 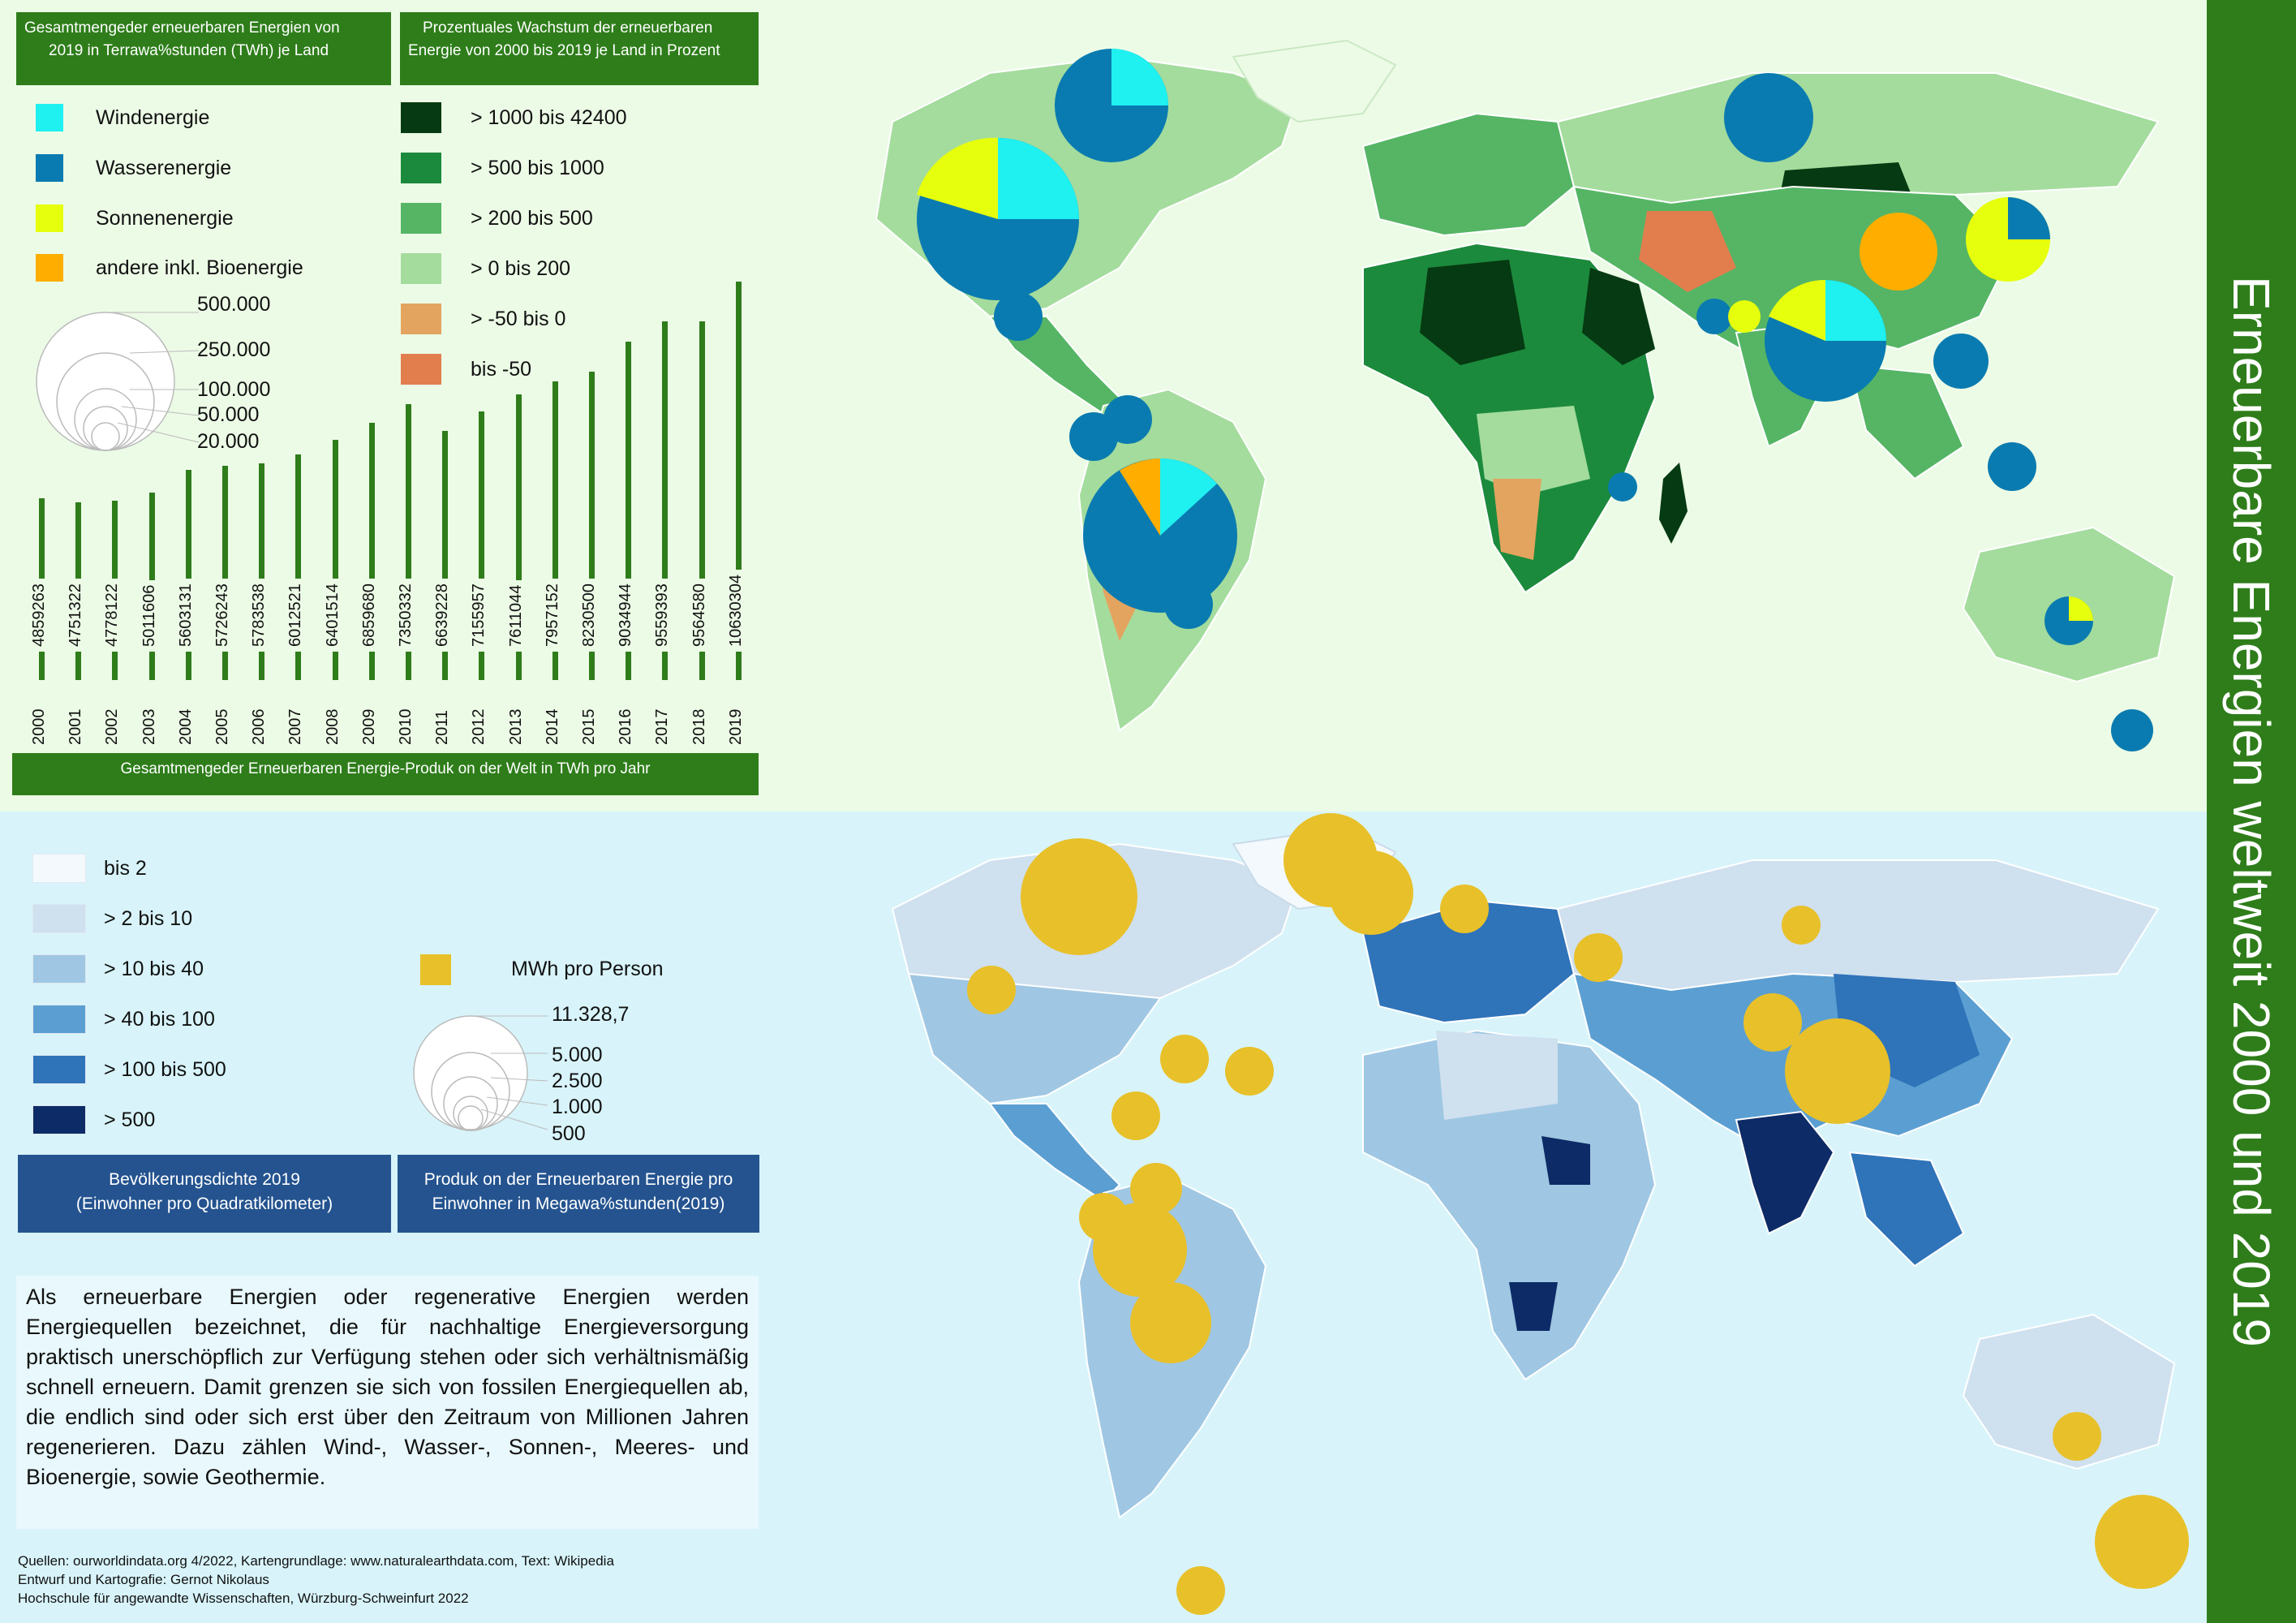 What do you see at coordinates (665, 500) in the screenshot?
I see `bar-2017` at bounding box center [665, 500].